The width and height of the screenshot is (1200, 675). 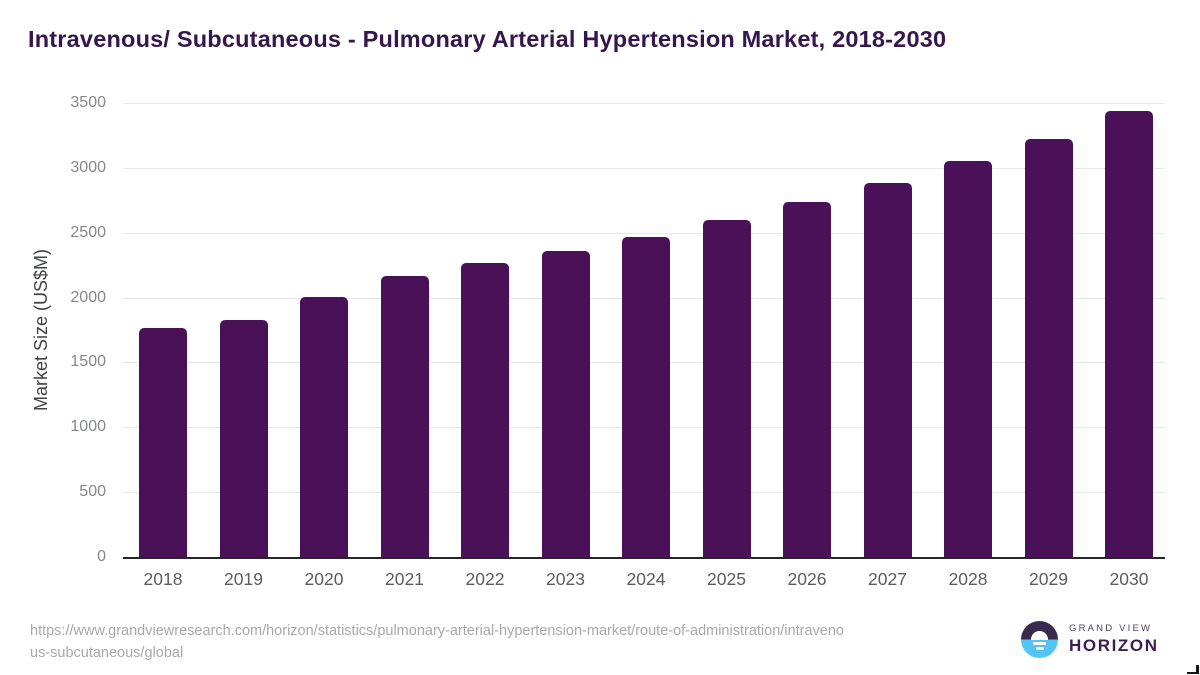 What do you see at coordinates (324, 426) in the screenshot?
I see `bar-2020` at bounding box center [324, 426].